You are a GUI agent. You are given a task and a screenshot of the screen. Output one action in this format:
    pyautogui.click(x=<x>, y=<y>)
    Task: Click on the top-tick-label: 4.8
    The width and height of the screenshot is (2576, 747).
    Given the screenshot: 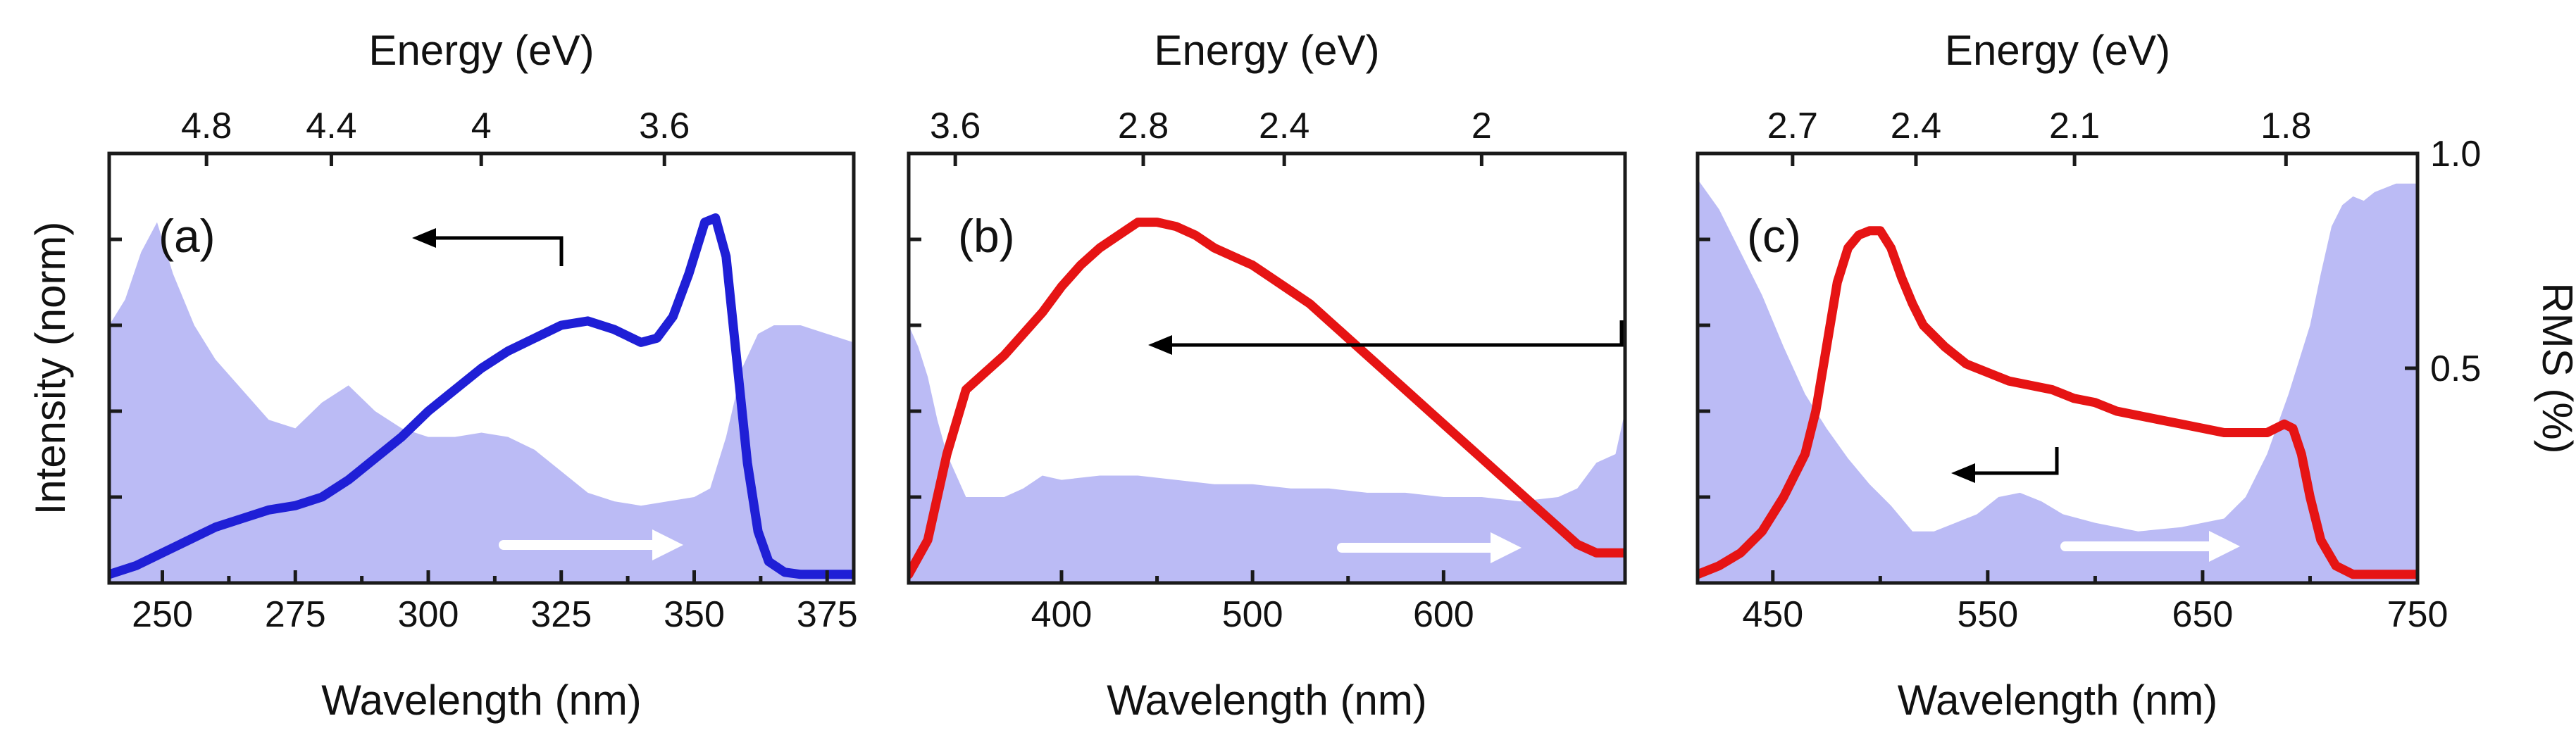 What is the action you would take?
    pyautogui.click(x=206, y=126)
    